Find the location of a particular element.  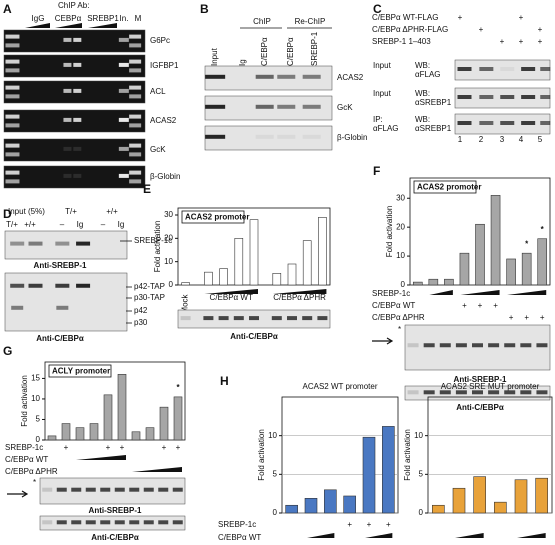

panel-label: H is located at coordinates (224, 381).